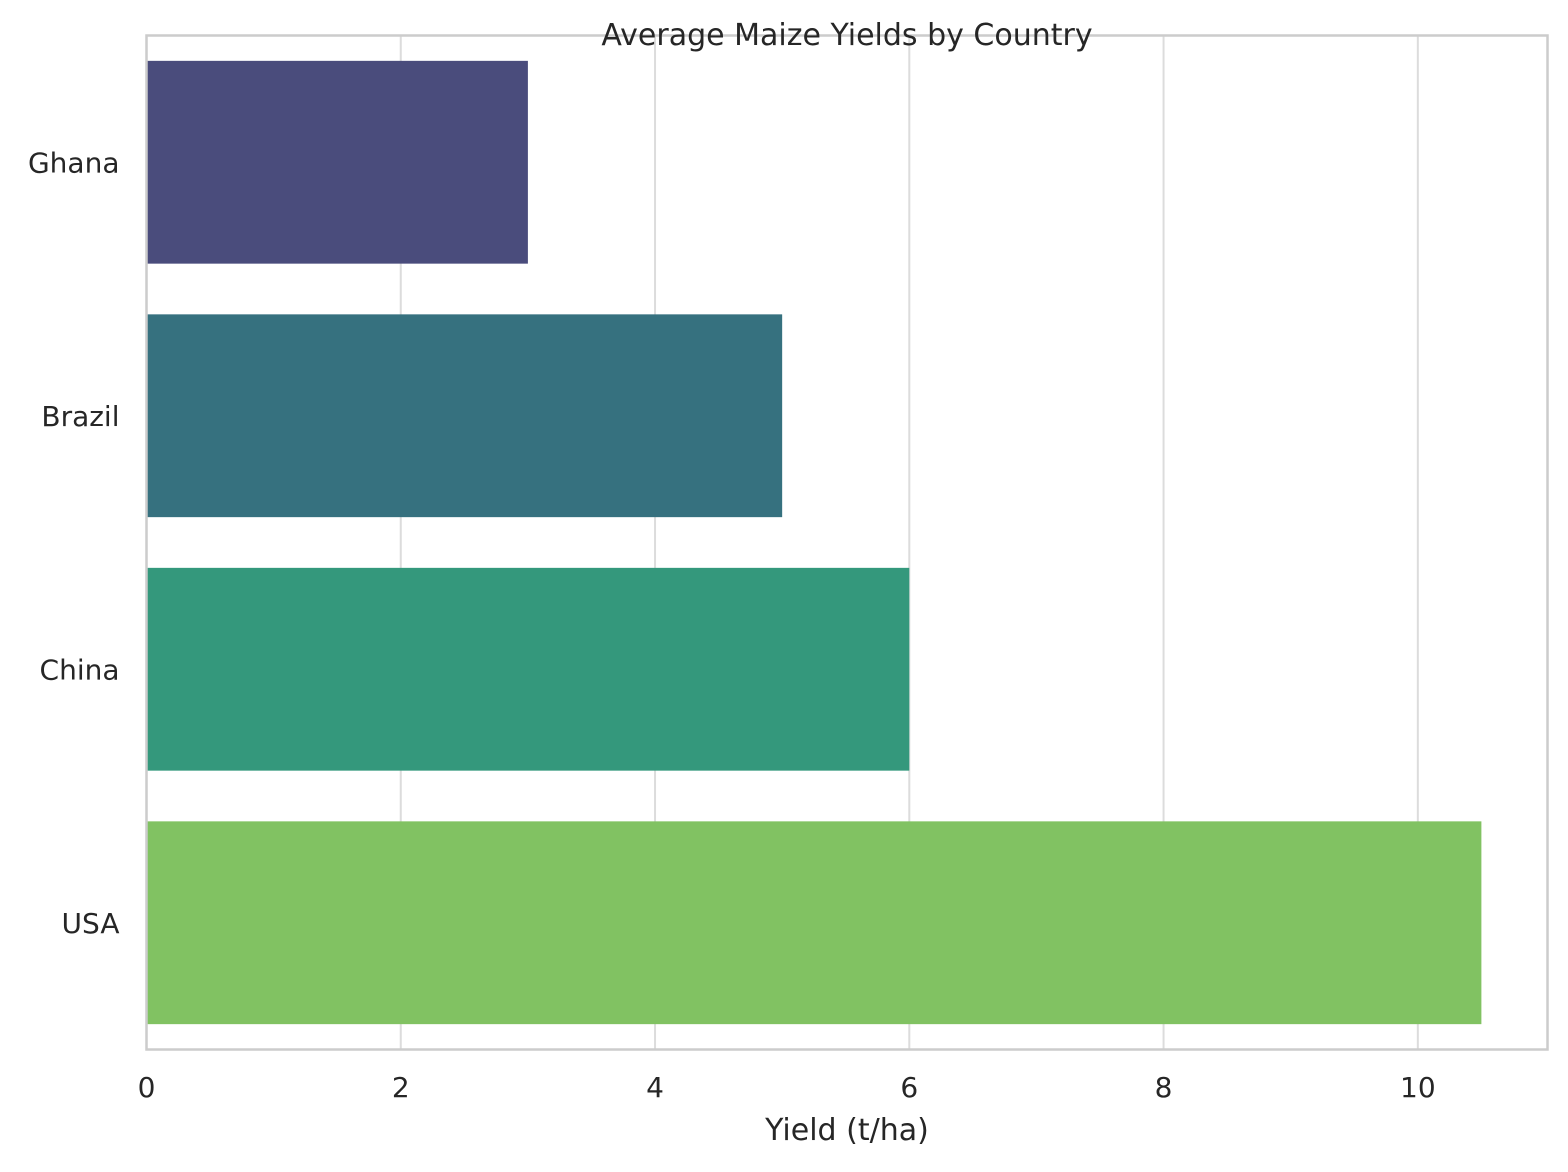 This screenshot has height=1172, width=1568. Describe the element at coordinates (787, 1087) in the screenshot. I see `x-tick-labels: 0 2 4 6 8 10` at that location.